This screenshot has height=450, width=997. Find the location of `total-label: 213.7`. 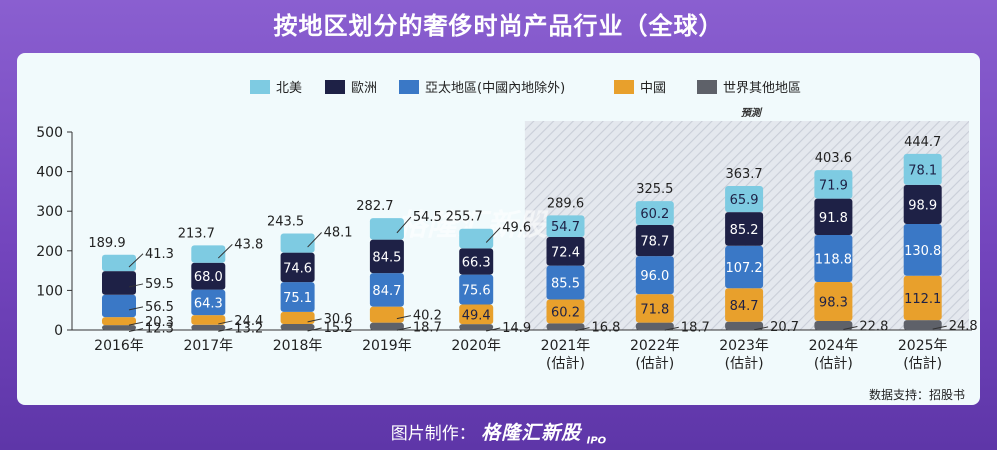

total-label: 213.7 is located at coordinates (196, 233).